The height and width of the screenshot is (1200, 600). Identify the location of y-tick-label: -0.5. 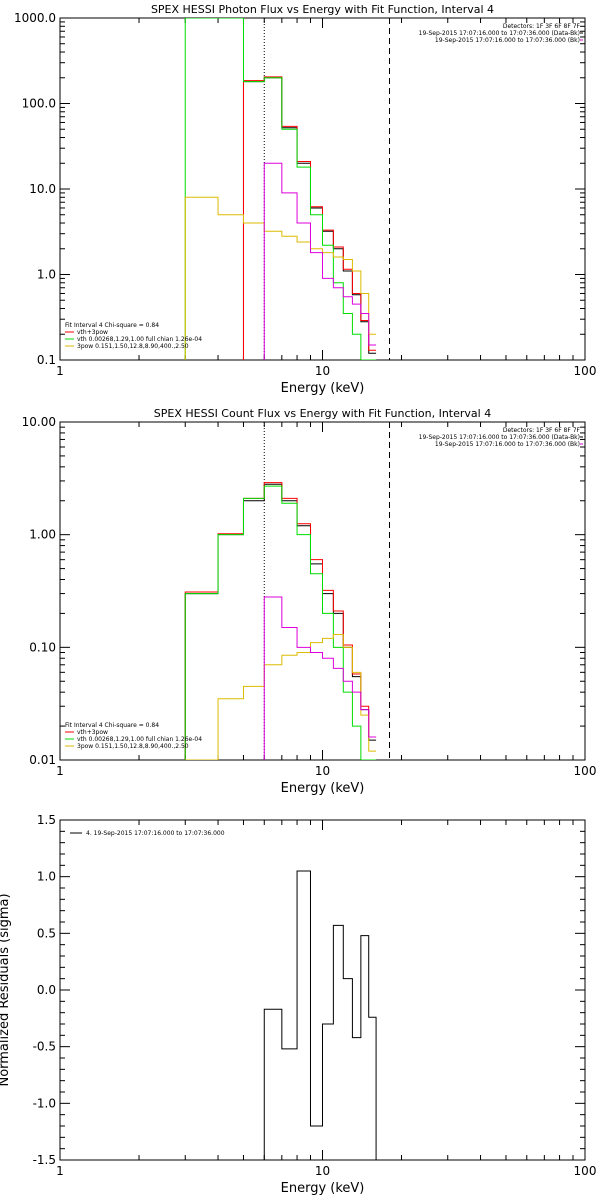
(44, 1047).